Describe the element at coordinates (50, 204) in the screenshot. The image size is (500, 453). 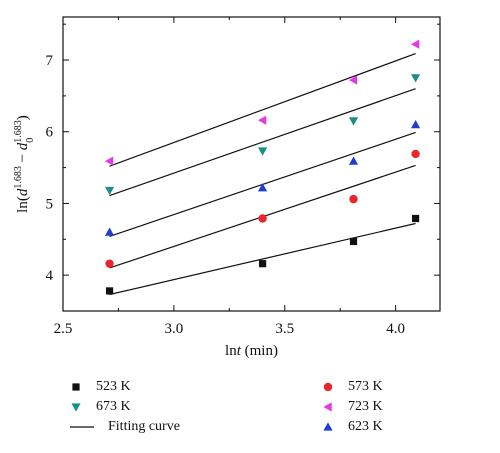
I see `y-tick-label: 5` at that location.